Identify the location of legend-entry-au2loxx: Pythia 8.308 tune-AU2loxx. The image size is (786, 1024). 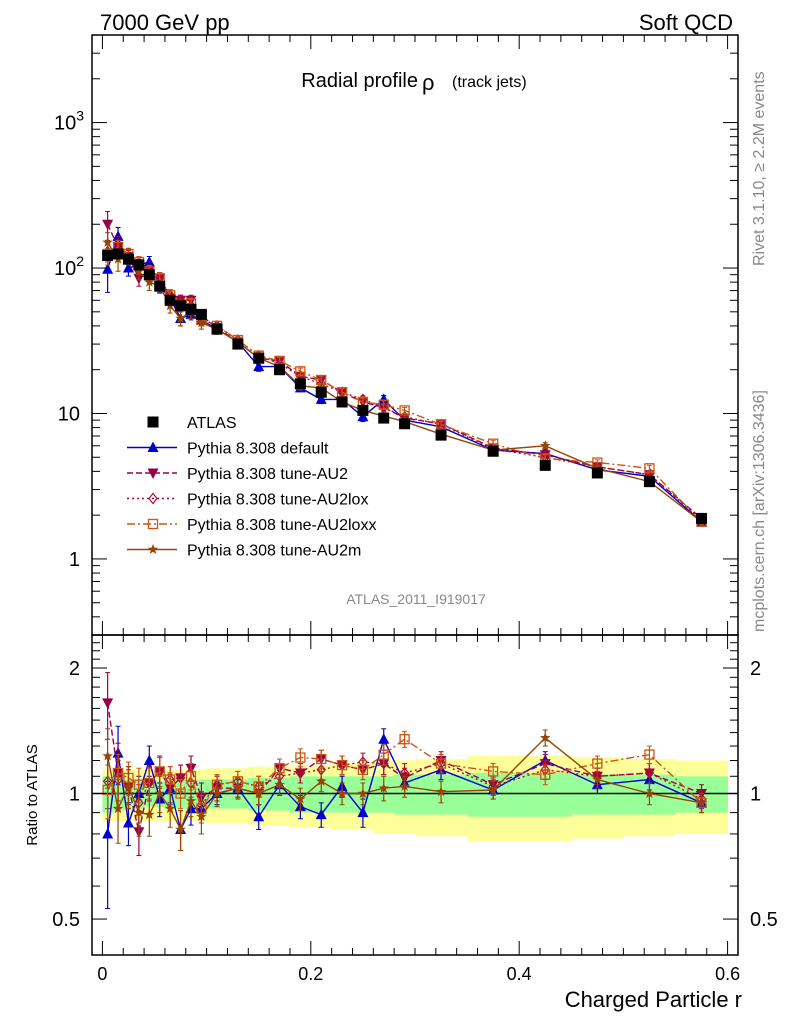
(251, 525).